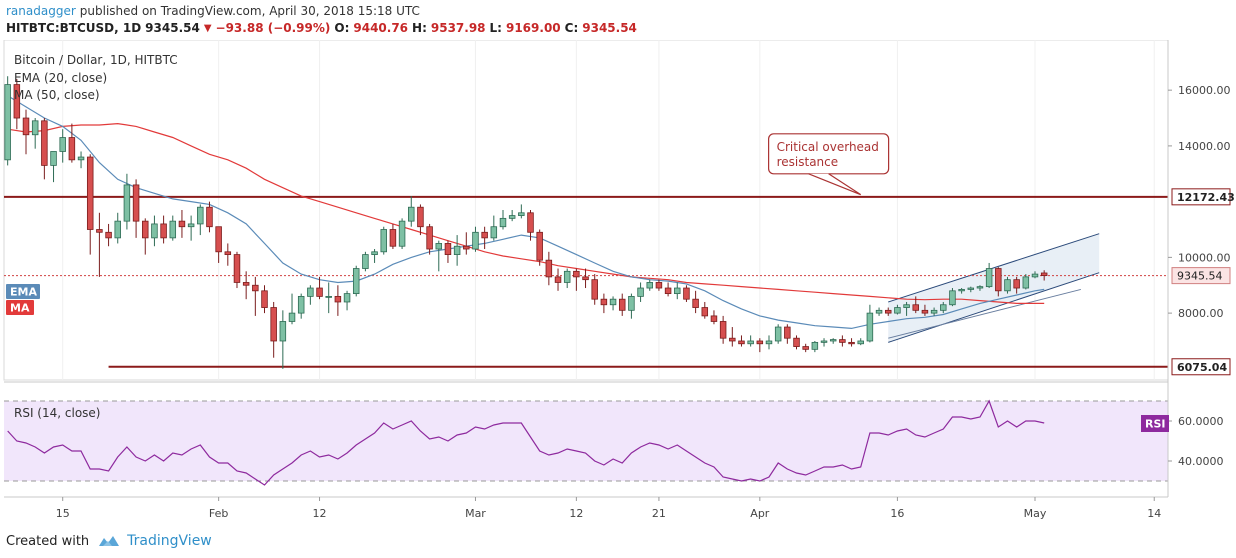  Describe the element at coordinates (63, 513) in the screenshot. I see `x-tick-label: 15` at that location.